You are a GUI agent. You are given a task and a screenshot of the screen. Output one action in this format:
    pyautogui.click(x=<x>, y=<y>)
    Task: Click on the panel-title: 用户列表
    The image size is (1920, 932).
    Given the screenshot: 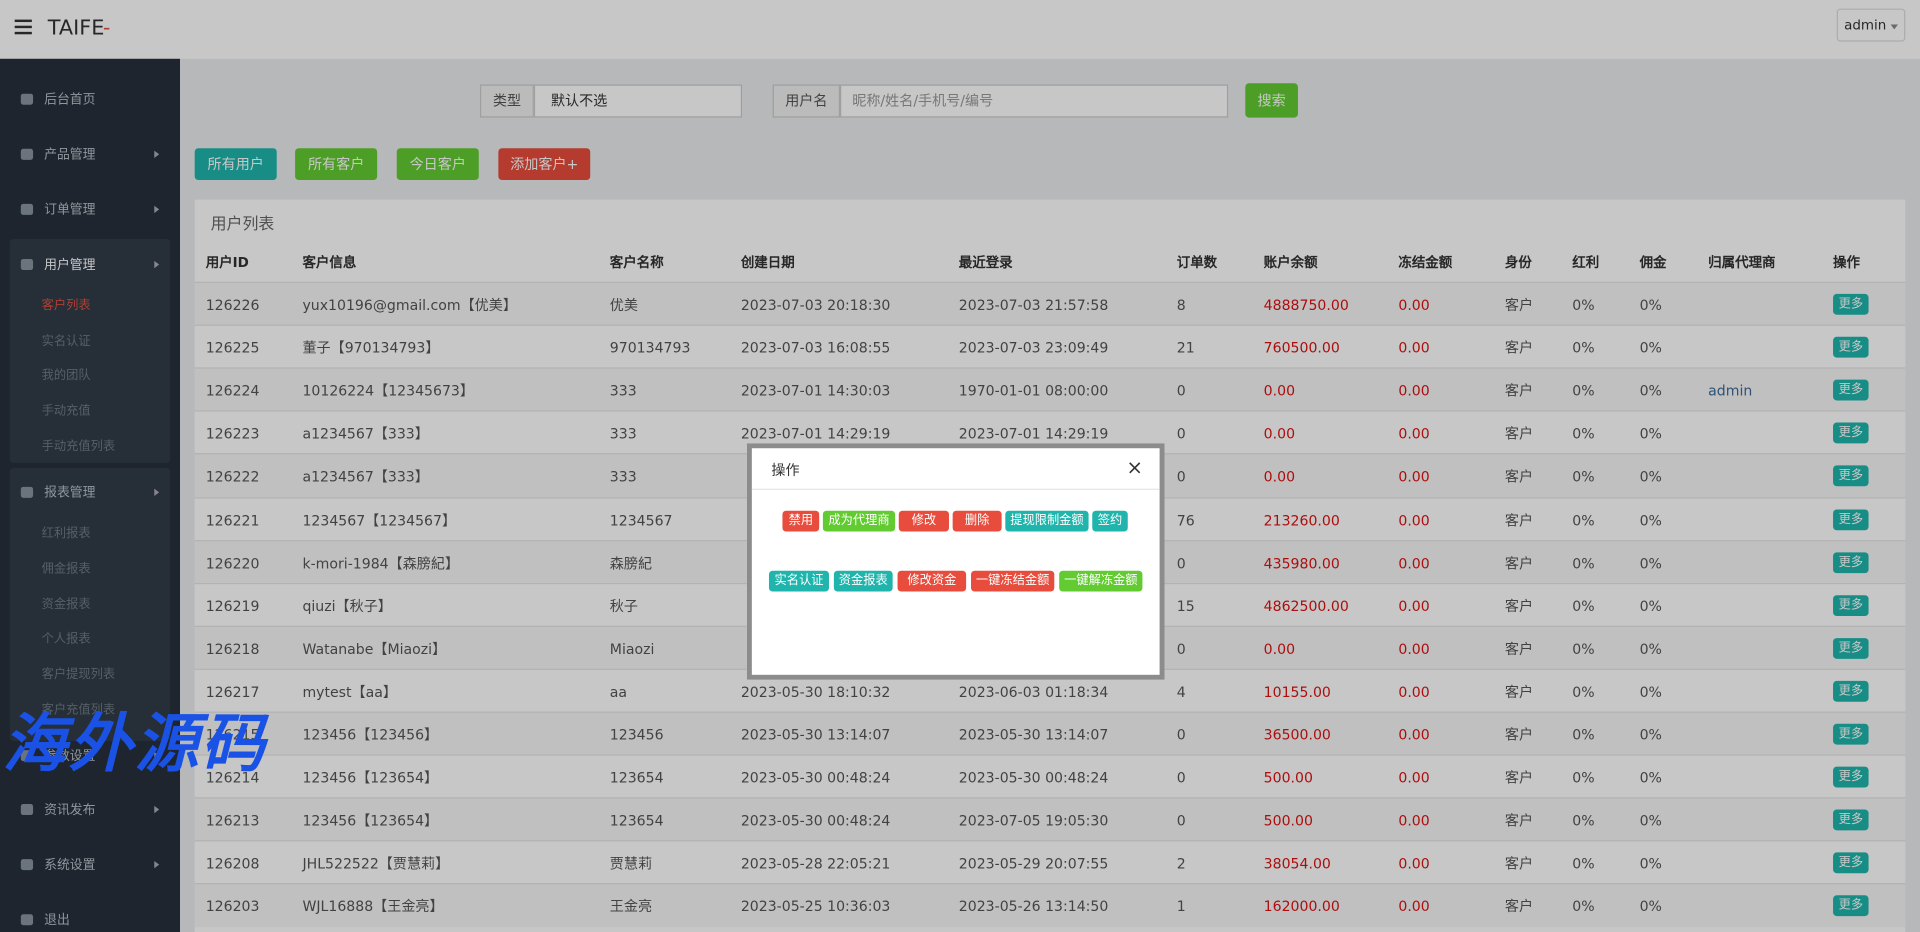 What is the action you would take?
    pyautogui.click(x=242, y=224)
    